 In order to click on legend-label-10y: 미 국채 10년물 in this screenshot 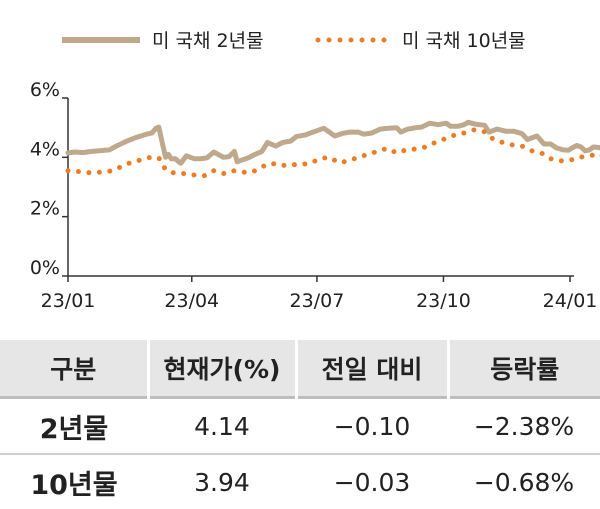, I will do `click(464, 41)`.